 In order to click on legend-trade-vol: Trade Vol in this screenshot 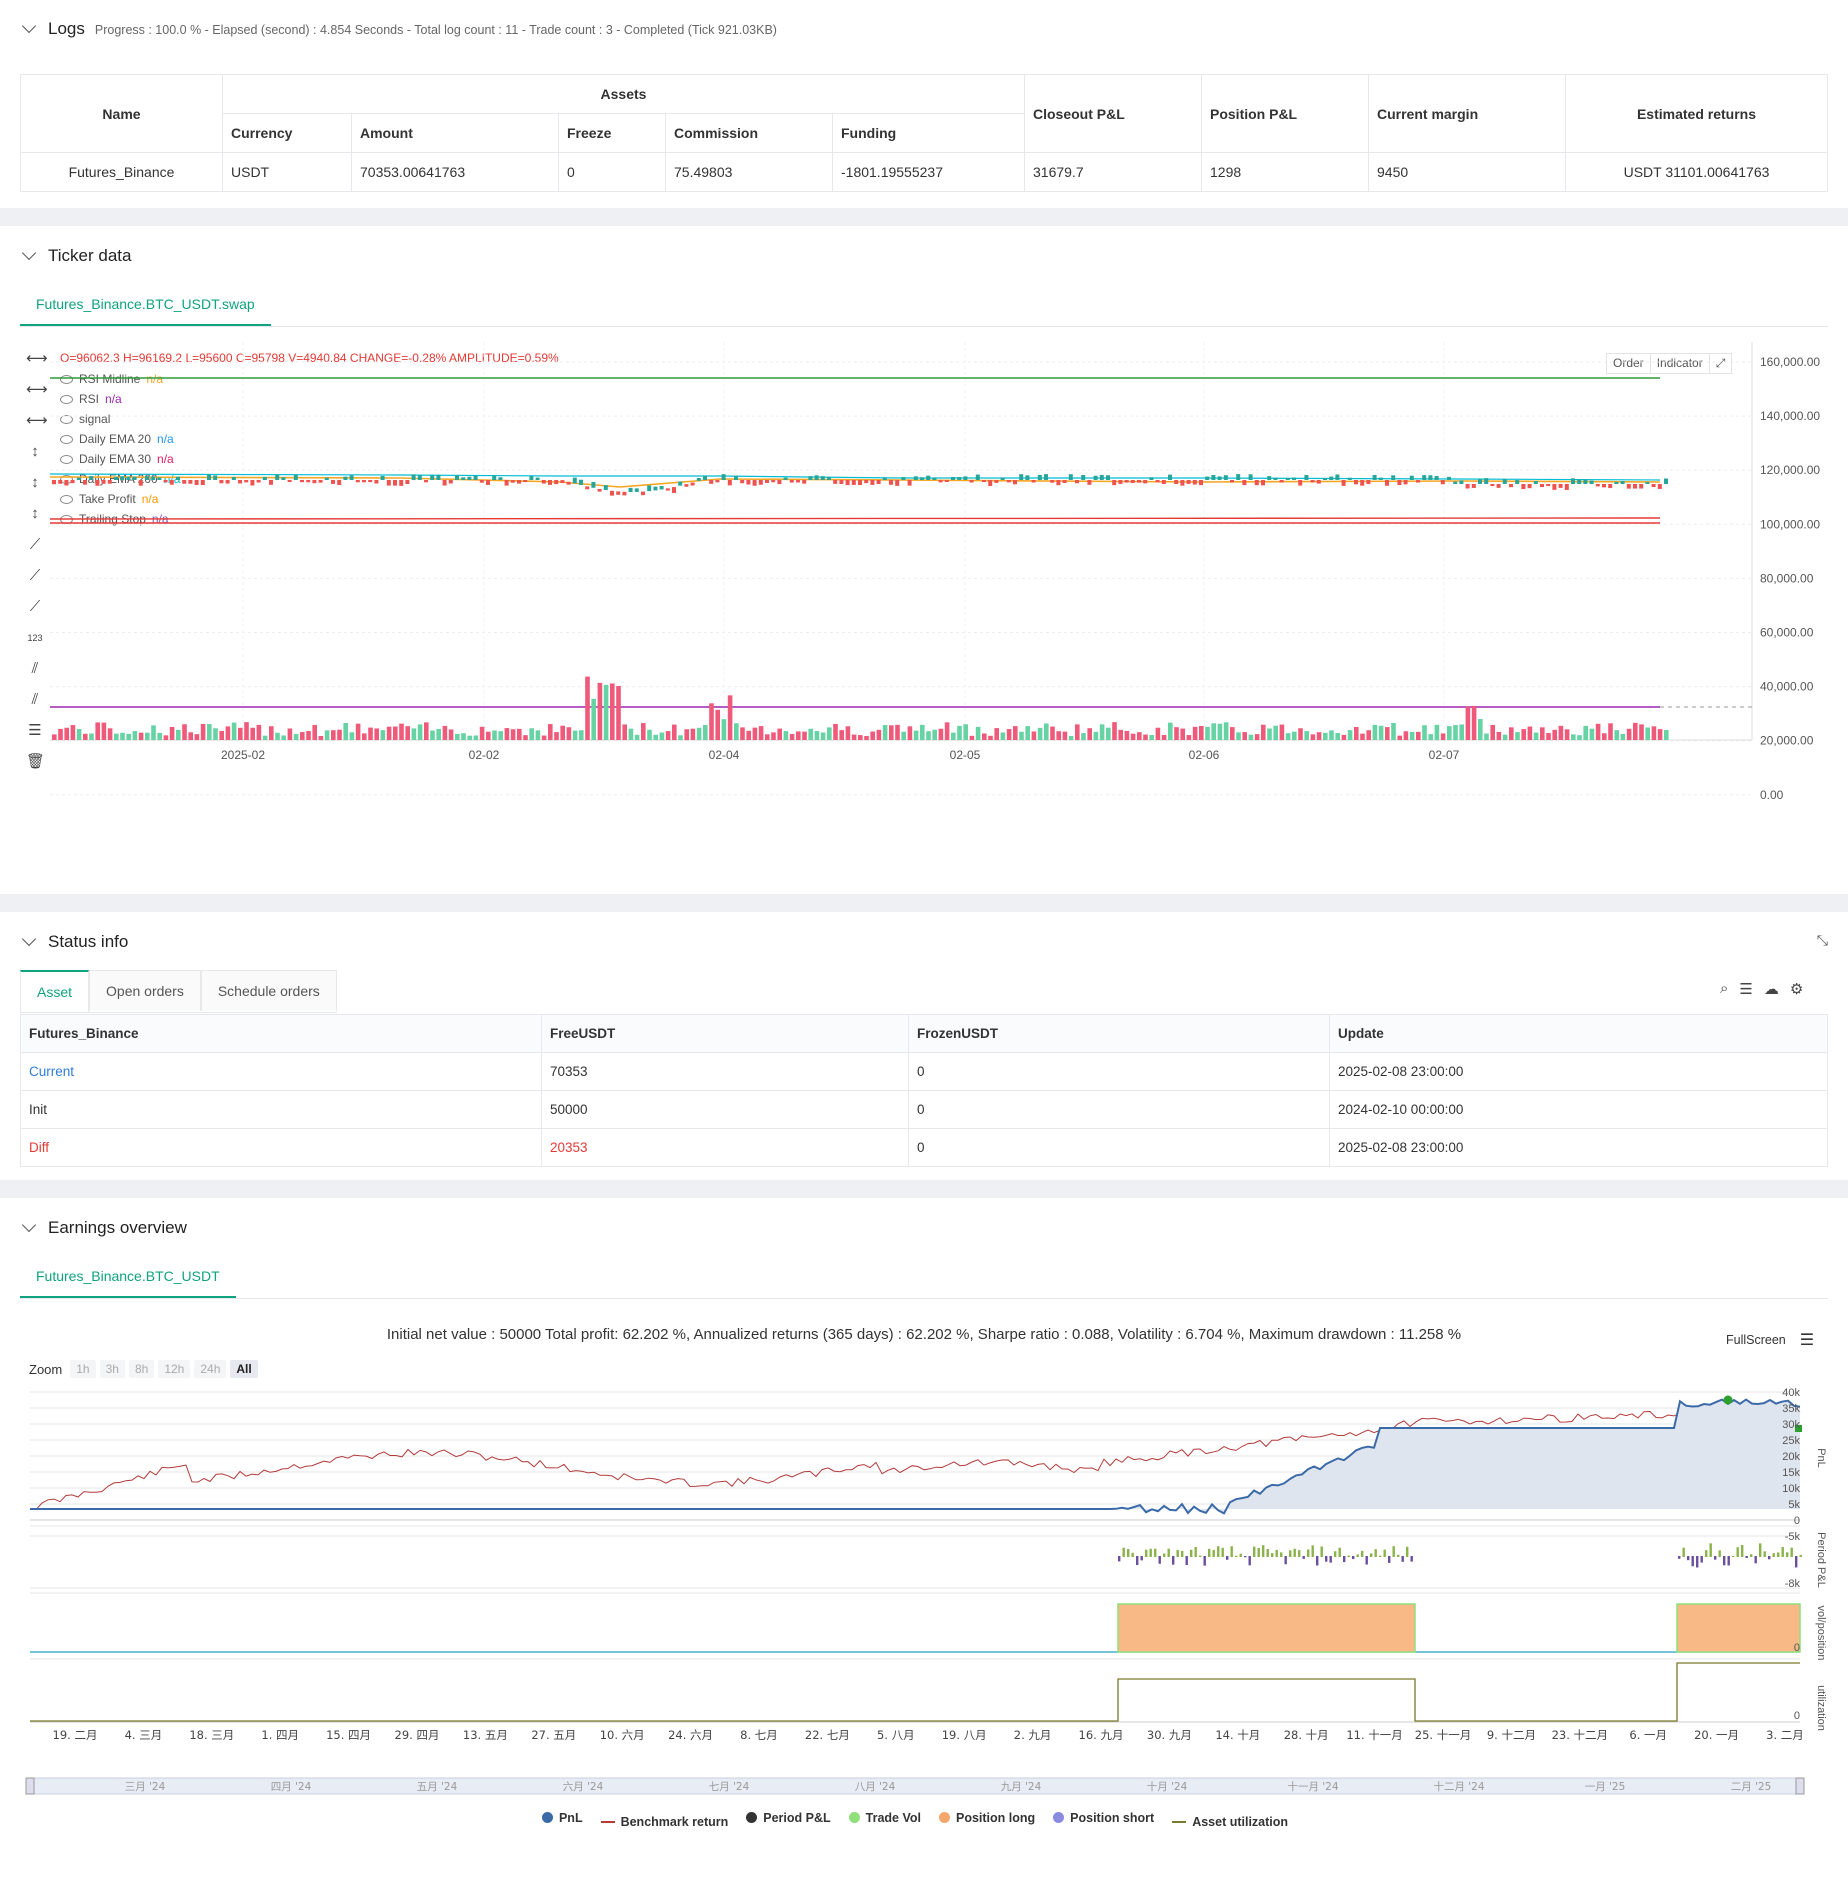, I will do `click(884, 1818)`.